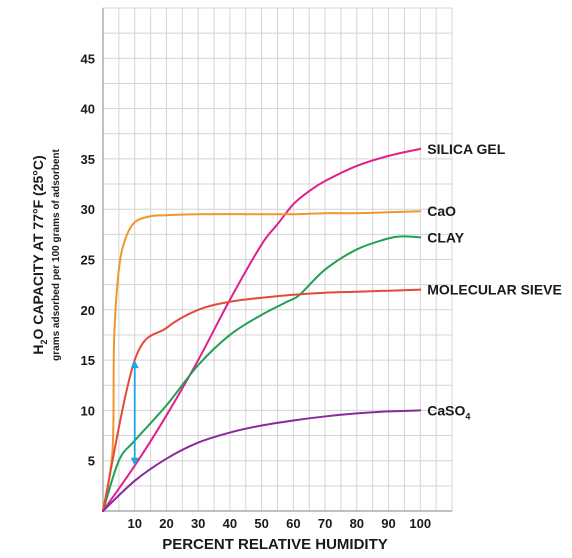 The image size is (572, 558). I want to click on series-label-molecular-sieve: MOLECULAR SIEVE, so click(494, 290).